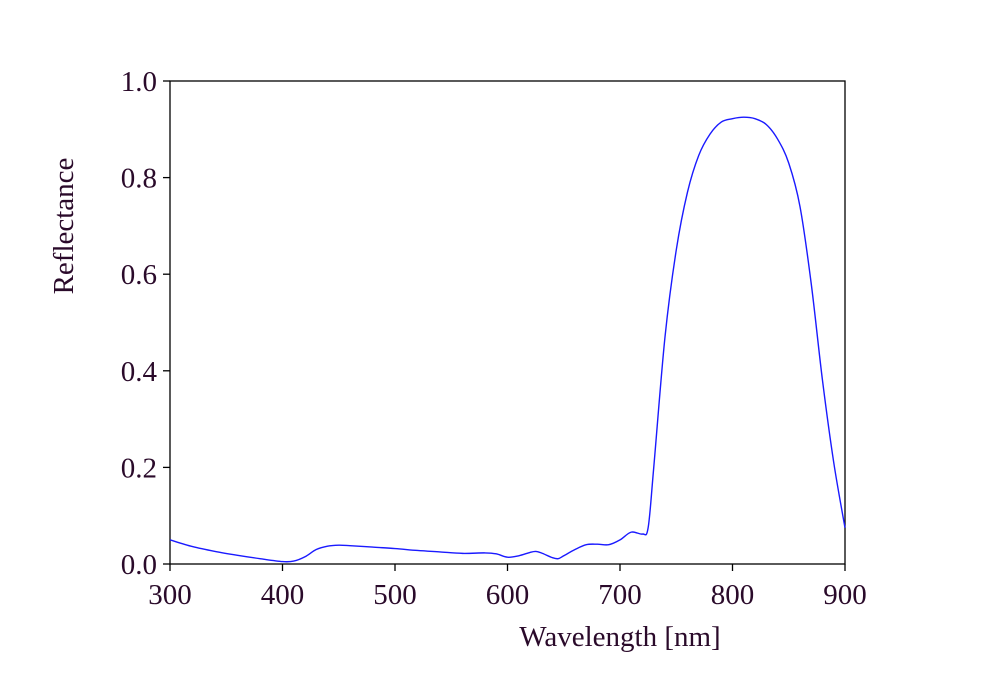 Image resolution: width=1002 pixels, height=683 pixels. I want to click on y-axis-label: Reflectance, so click(64, 226).